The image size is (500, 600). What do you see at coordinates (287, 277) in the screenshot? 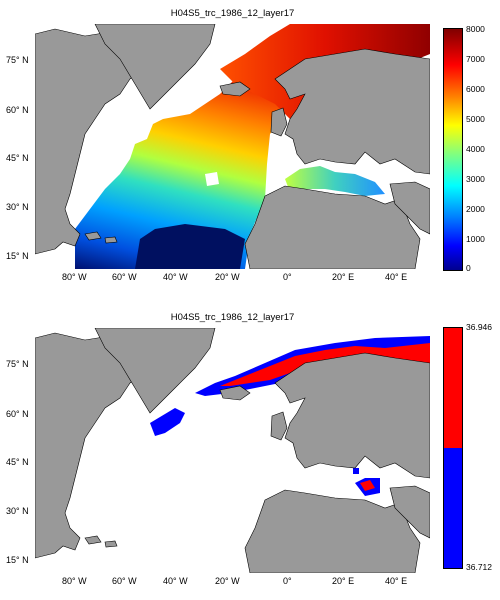
I see `top-lon-label-0: 0°` at bounding box center [287, 277].